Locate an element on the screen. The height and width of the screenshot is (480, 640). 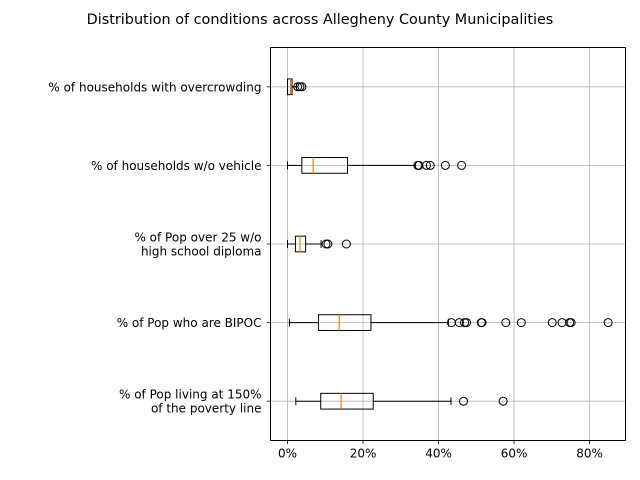
y-tick-label: % of Pop who are BIPOC is located at coordinates (189, 323).